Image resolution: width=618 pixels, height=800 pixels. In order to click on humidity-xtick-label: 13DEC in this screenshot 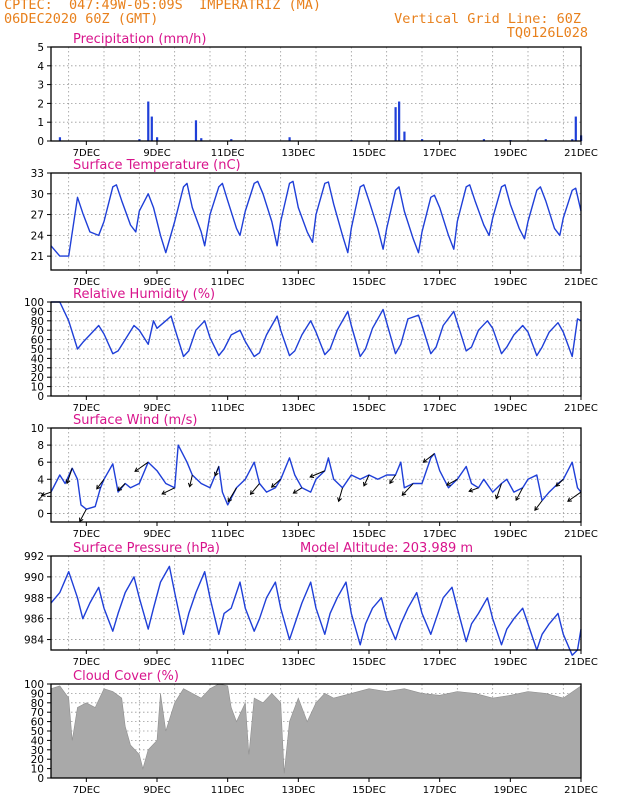, I will do `click(298, 408)`.